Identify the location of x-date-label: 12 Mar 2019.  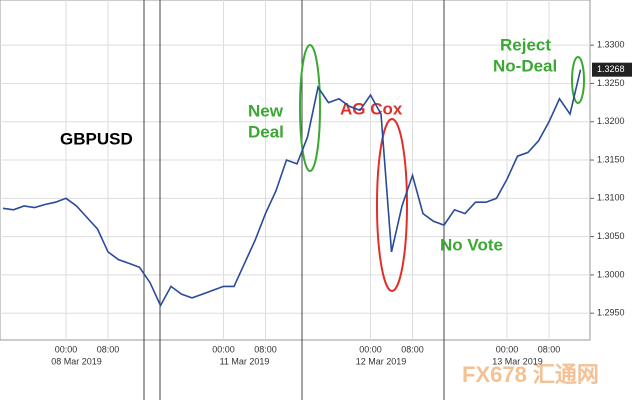
(381, 361).